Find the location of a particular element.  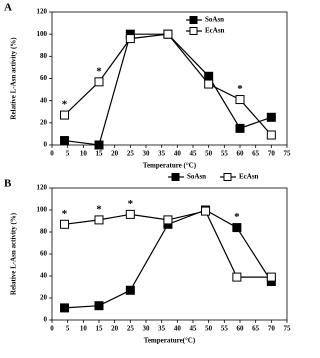

x-axis-label: Temperature(°C) is located at coordinates (170, 341).